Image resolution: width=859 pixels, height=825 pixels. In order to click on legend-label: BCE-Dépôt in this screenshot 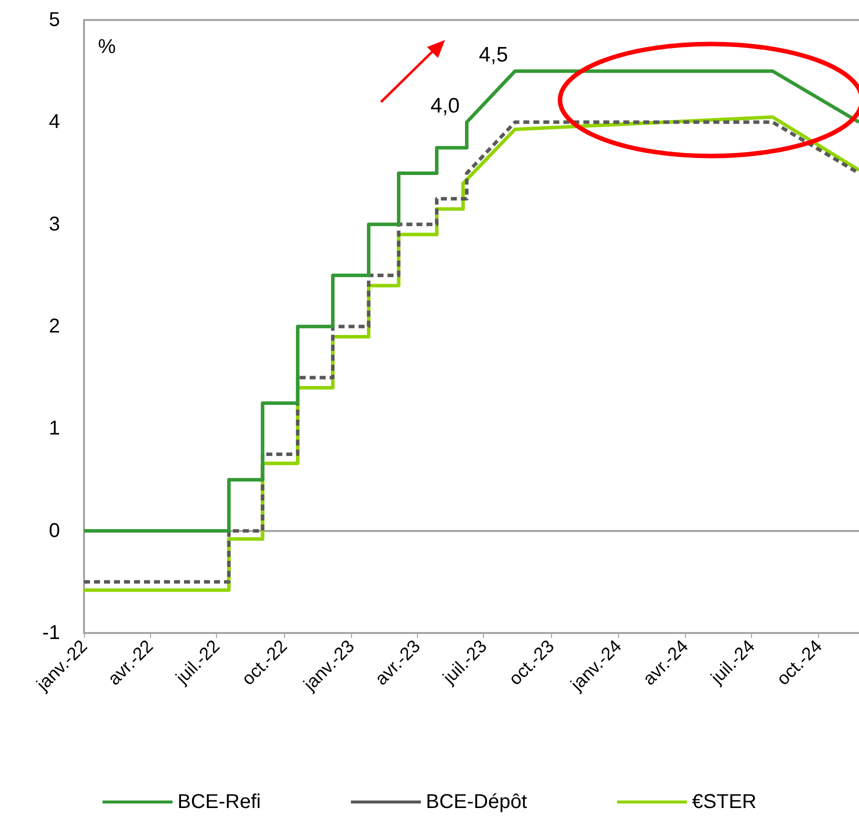, I will do `click(477, 802)`.